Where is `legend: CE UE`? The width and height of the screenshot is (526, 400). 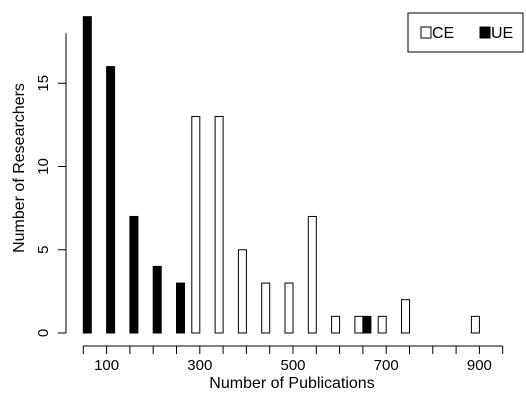
legend: CE UE is located at coordinates (465, 32).